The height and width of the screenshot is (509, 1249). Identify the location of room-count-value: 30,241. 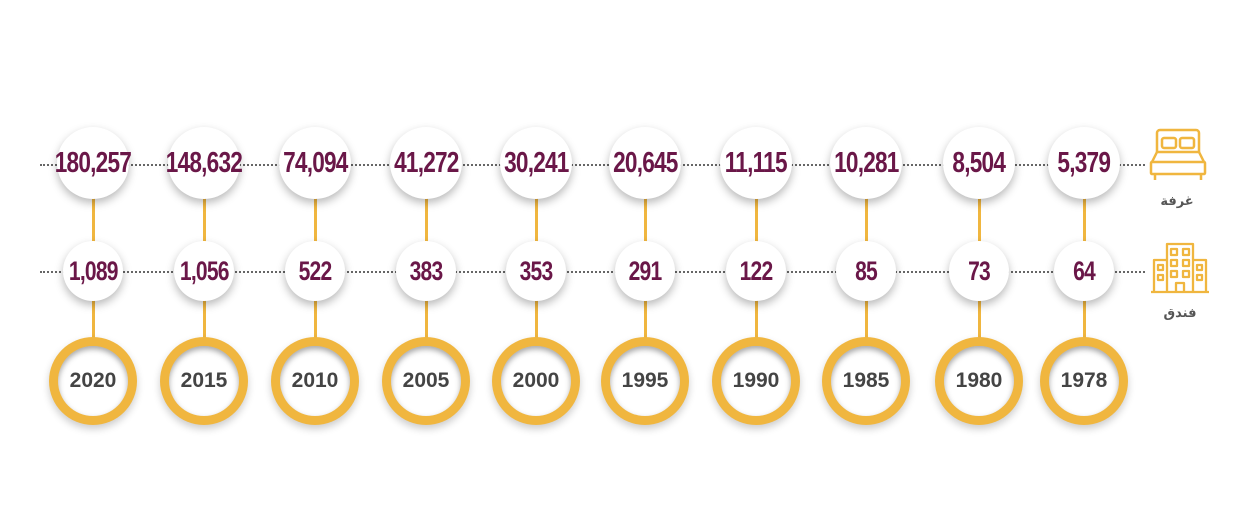
(536, 162).